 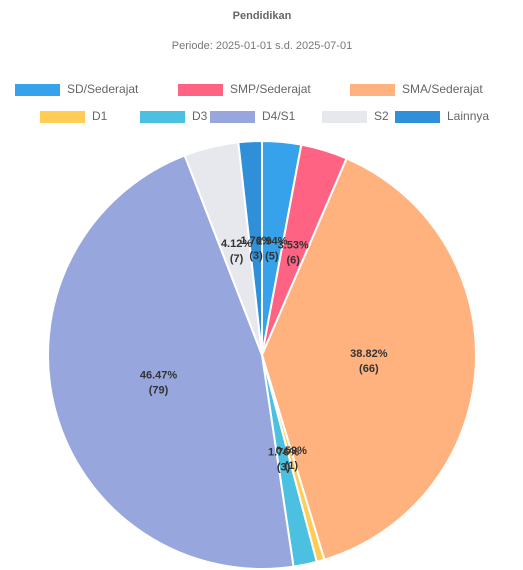 What do you see at coordinates (293, 246) in the screenshot?
I see `percent-label: 3.53%` at bounding box center [293, 246].